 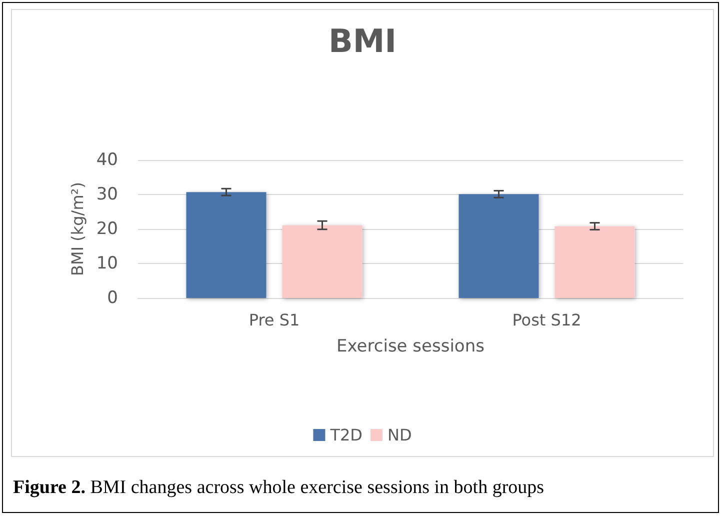 I want to click on y-tick-label: 40, so click(x=107, y=160).